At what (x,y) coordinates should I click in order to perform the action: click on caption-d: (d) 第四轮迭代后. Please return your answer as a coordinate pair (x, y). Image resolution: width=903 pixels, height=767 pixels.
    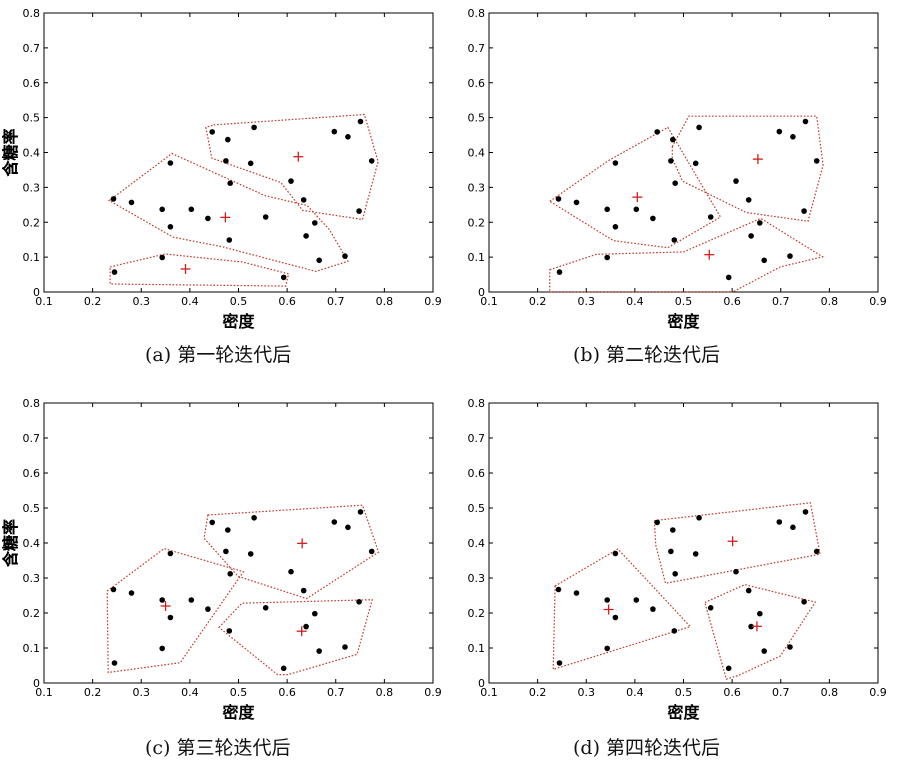
    Looking at the image, I should click on (647, 748).